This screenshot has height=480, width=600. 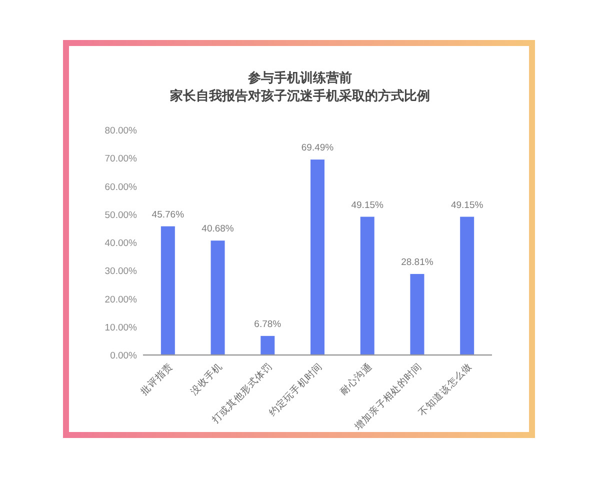 I want to click on x-tick-label: 耐心沟通, so click(x=356, y=379).